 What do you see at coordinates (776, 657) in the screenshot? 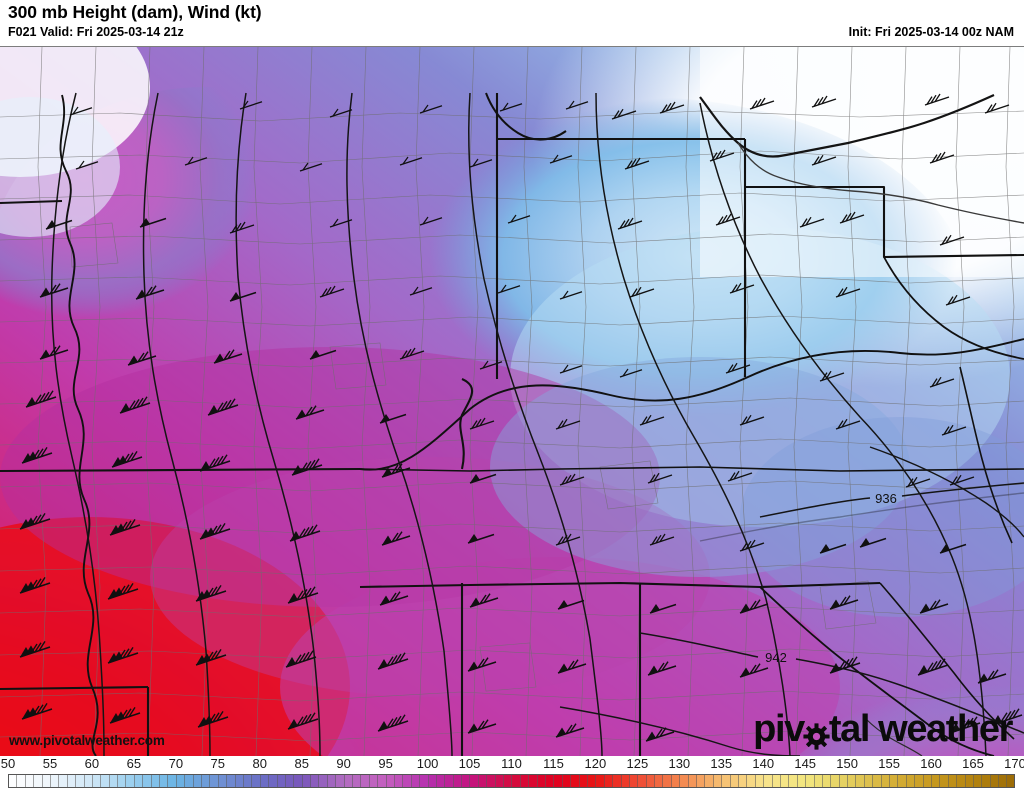
I see `contour-label-942: 942` at bounding box center [776, 657].